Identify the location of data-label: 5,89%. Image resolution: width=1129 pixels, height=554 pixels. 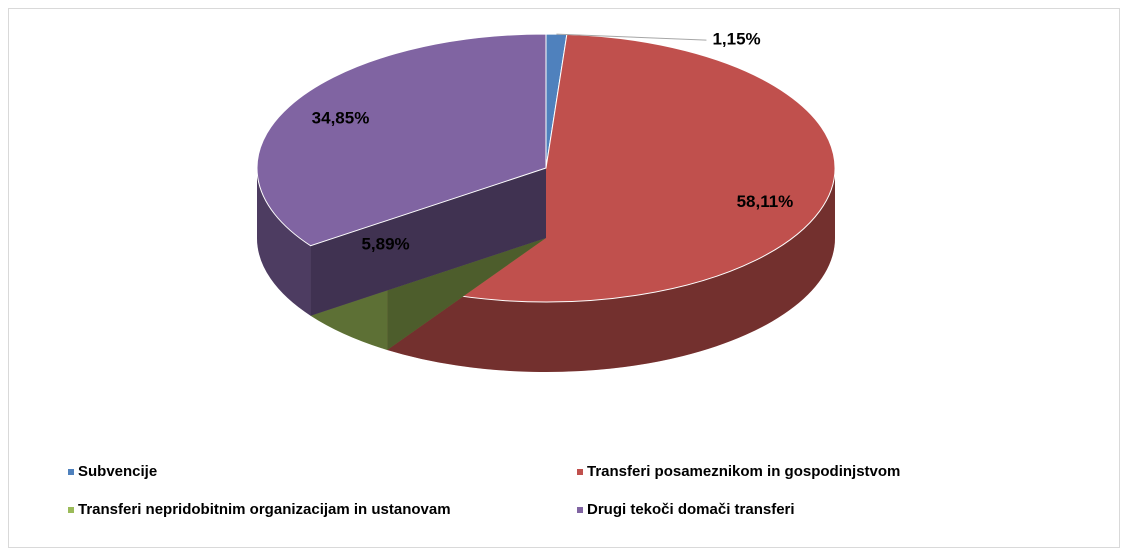
(385, 244).